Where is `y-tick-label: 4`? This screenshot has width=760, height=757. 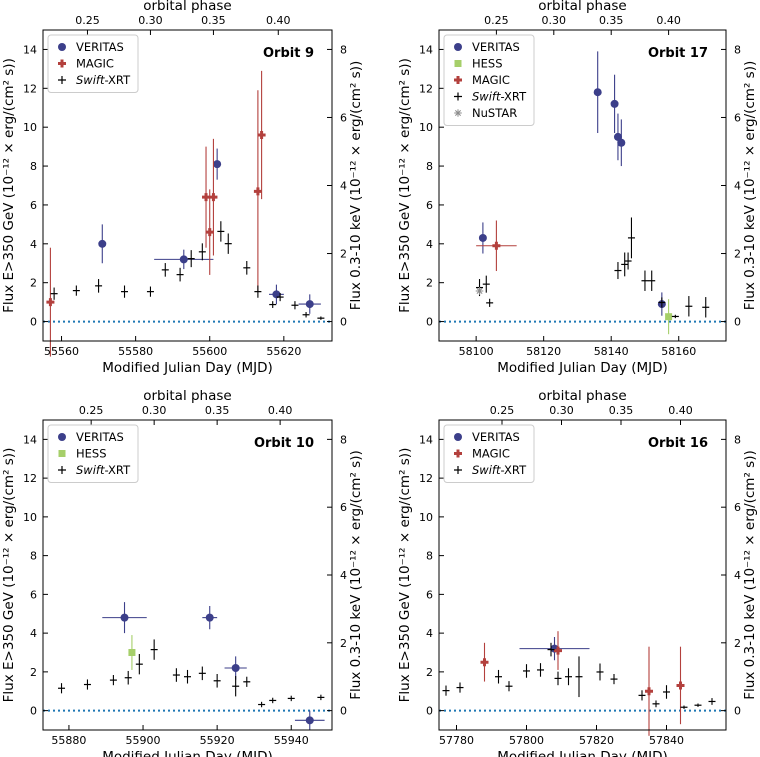
y-tick-label: 4 is located at coordinates (429, 633).